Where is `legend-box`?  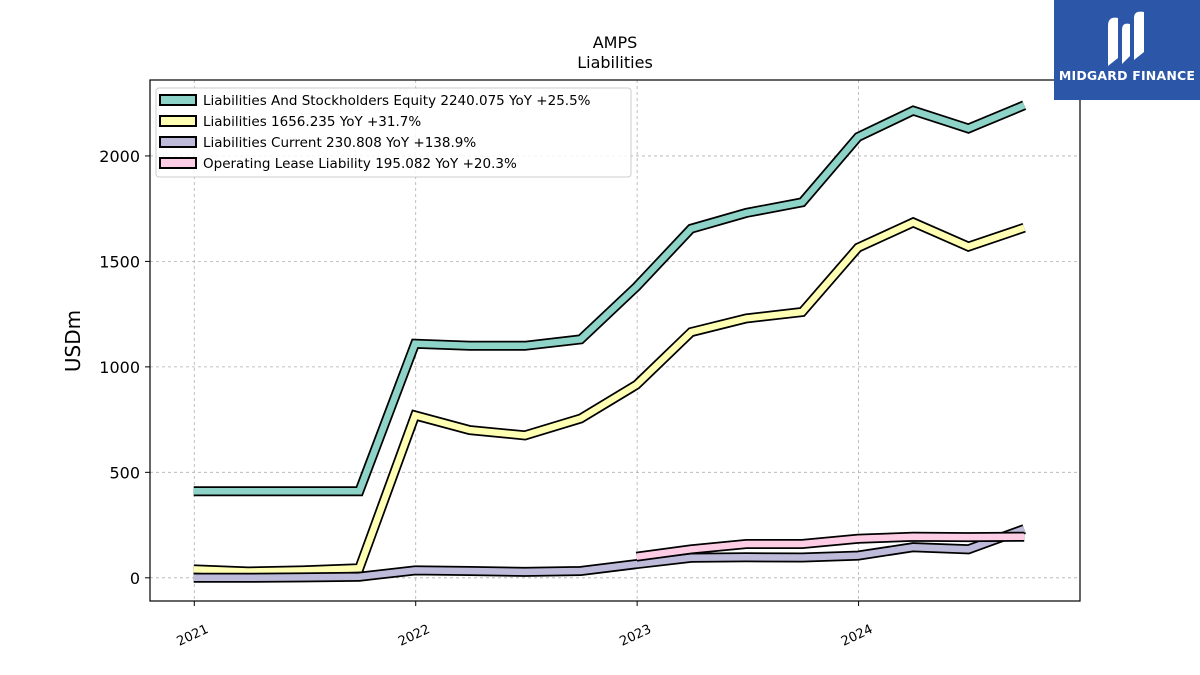 legend-box is located at coordinates (393, 132).